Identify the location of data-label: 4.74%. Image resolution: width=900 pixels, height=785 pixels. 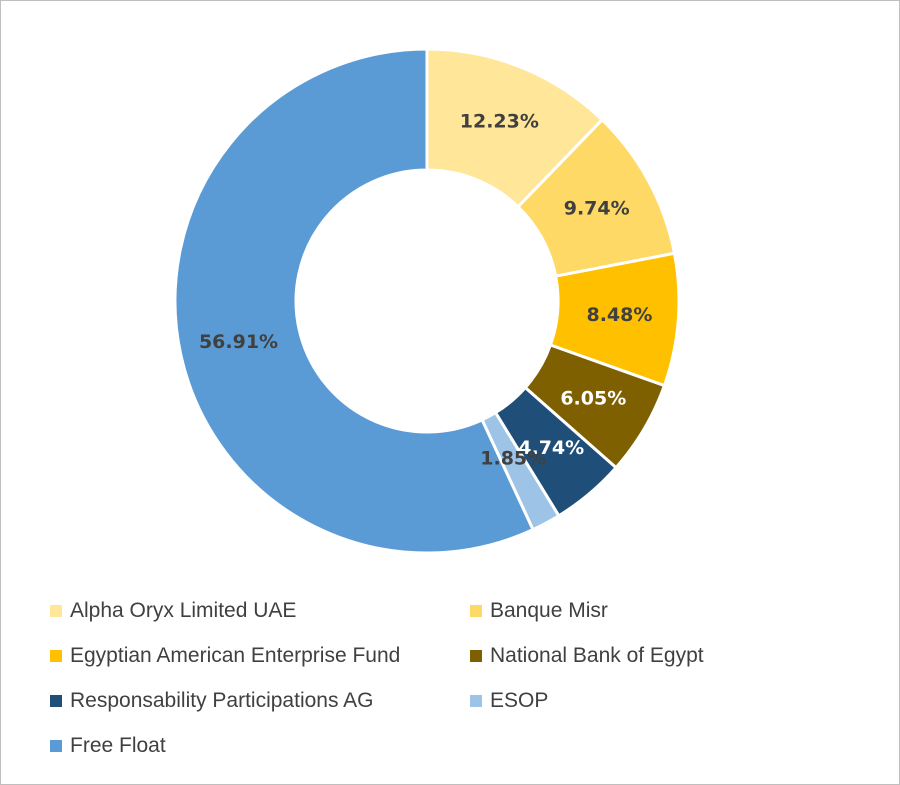
(551, 448).